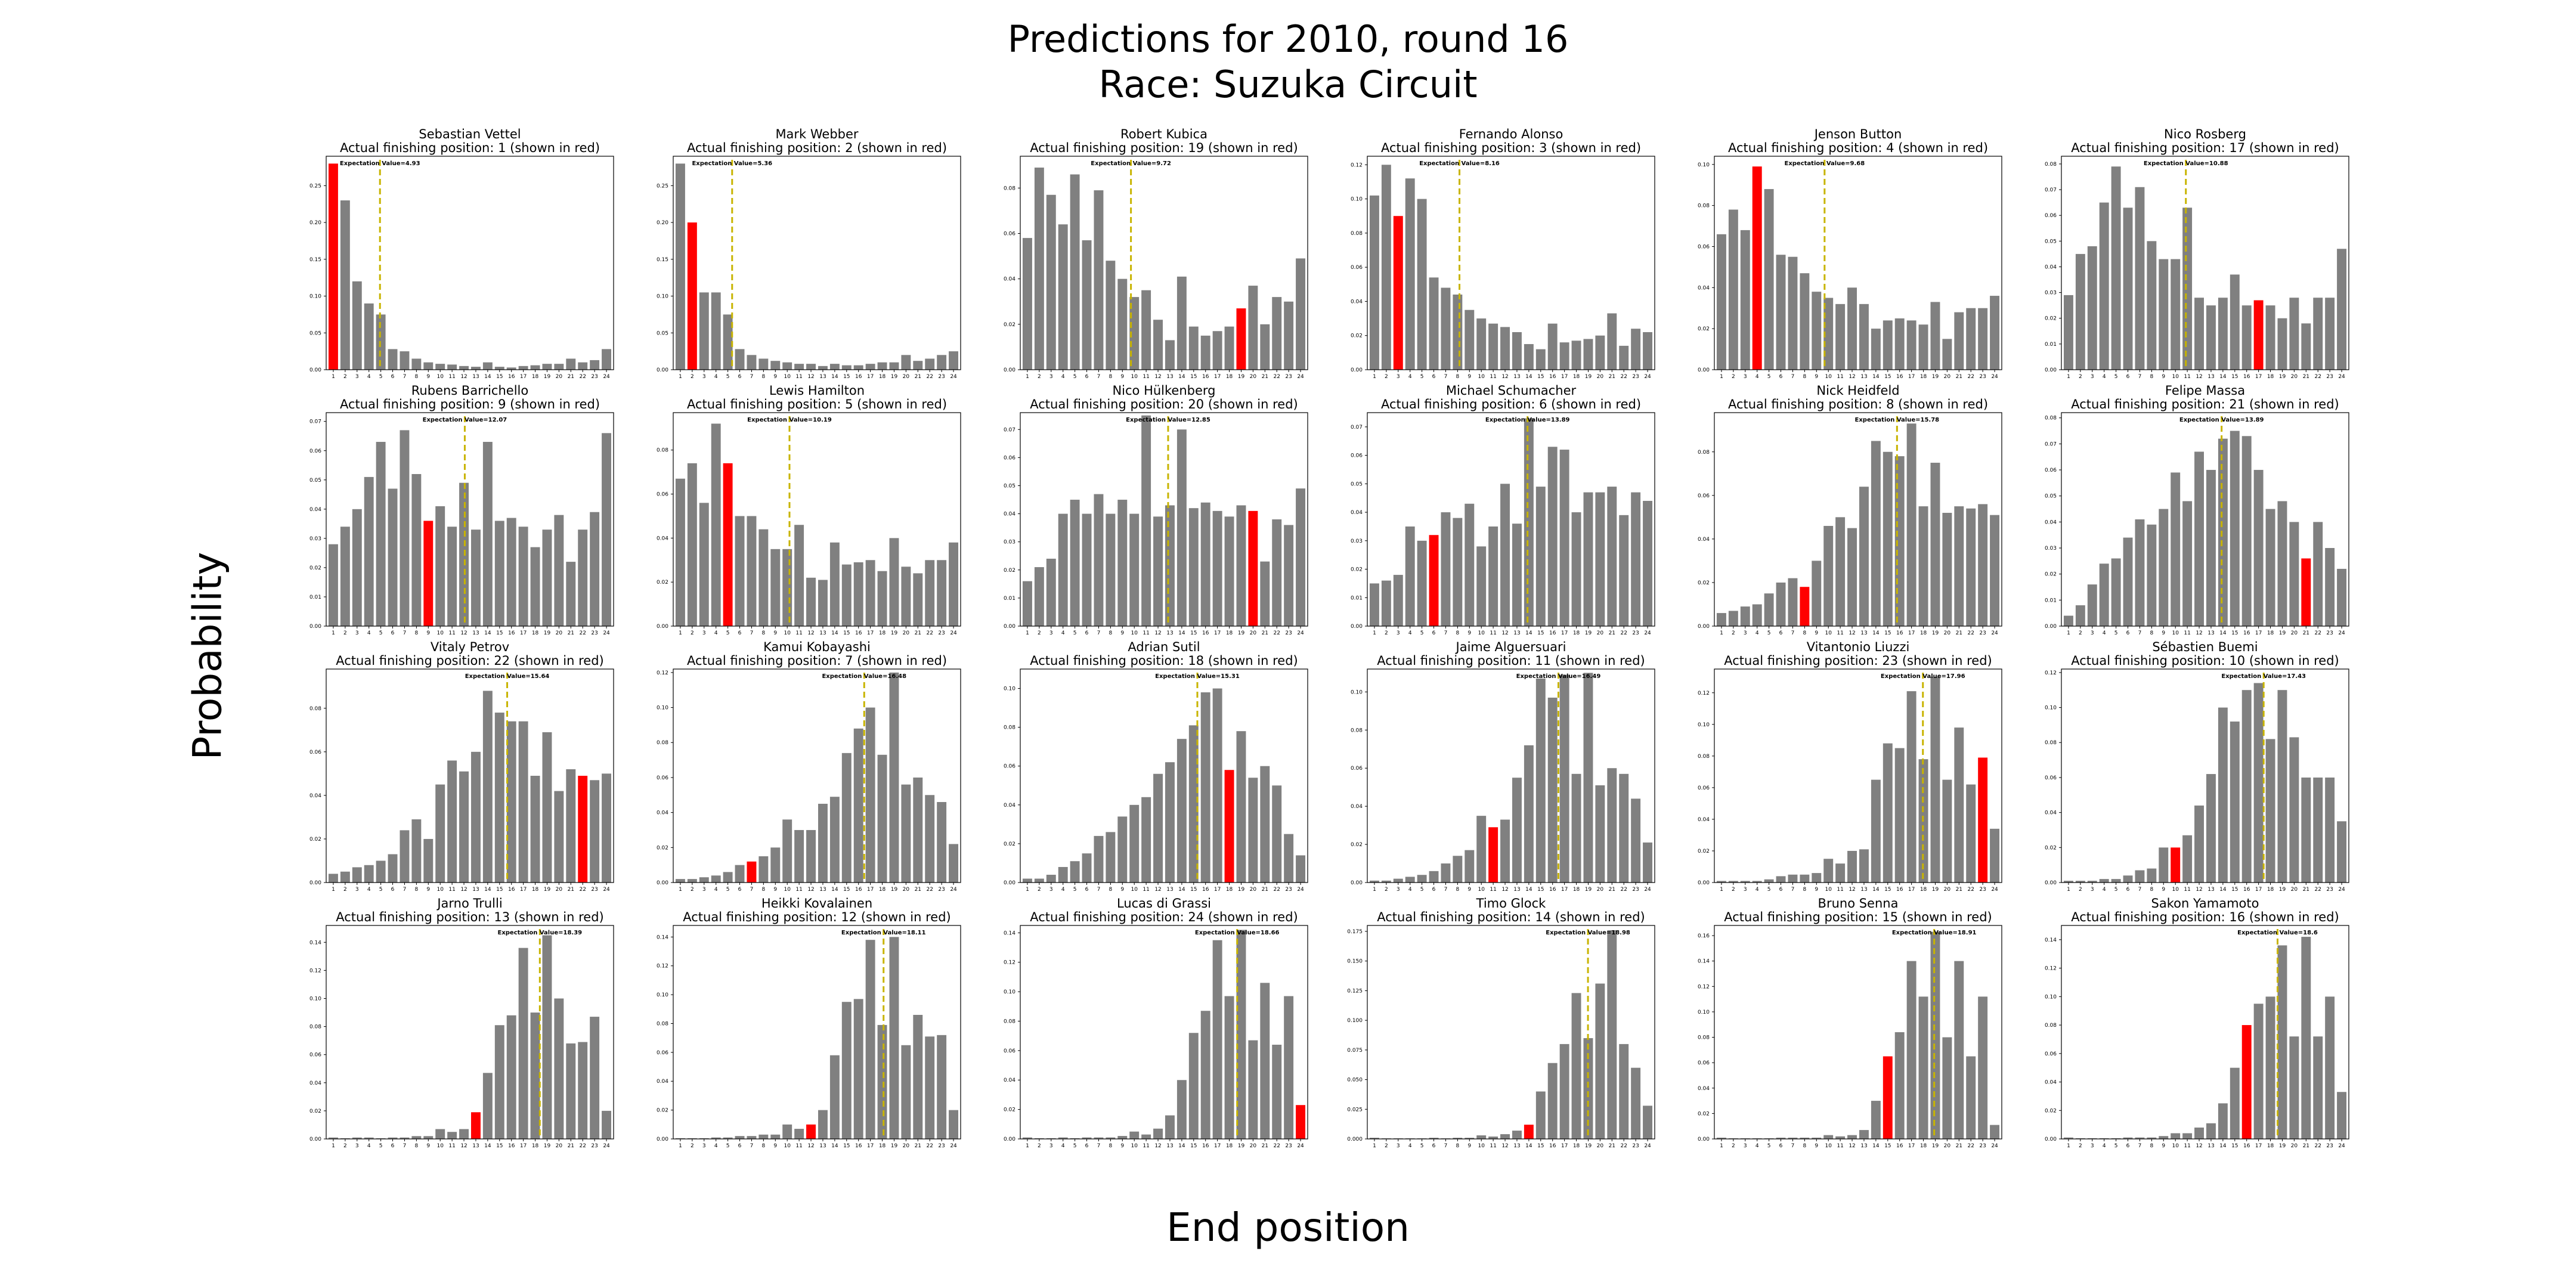 The image size is (2576, 1288). I want to click on x-tick-label: 3, so click(2093, 1146).